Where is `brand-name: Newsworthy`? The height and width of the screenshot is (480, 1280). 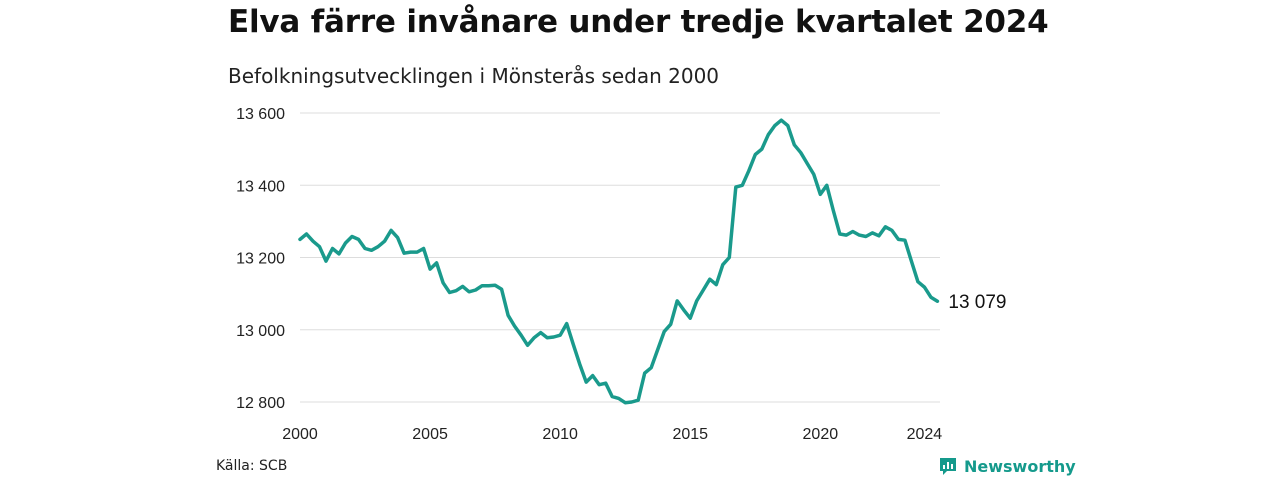
brand-name: Newsworthy is located at coordinates (1020, 466).